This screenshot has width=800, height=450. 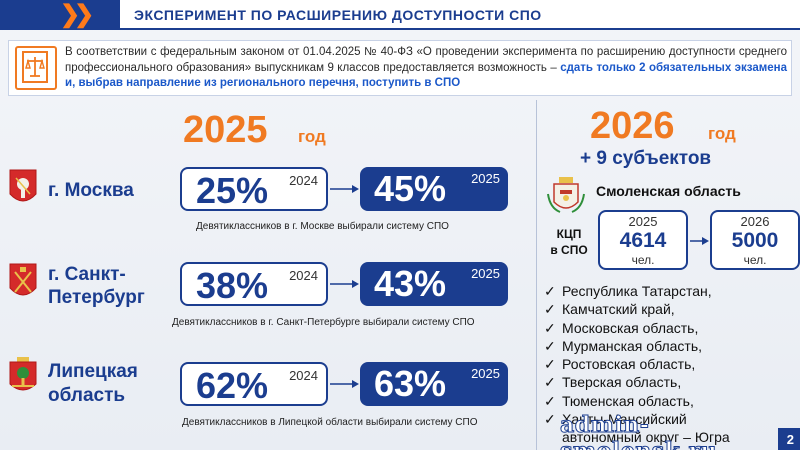 I want to click on year-2026-suffix: год, so click(x=722, y=133).